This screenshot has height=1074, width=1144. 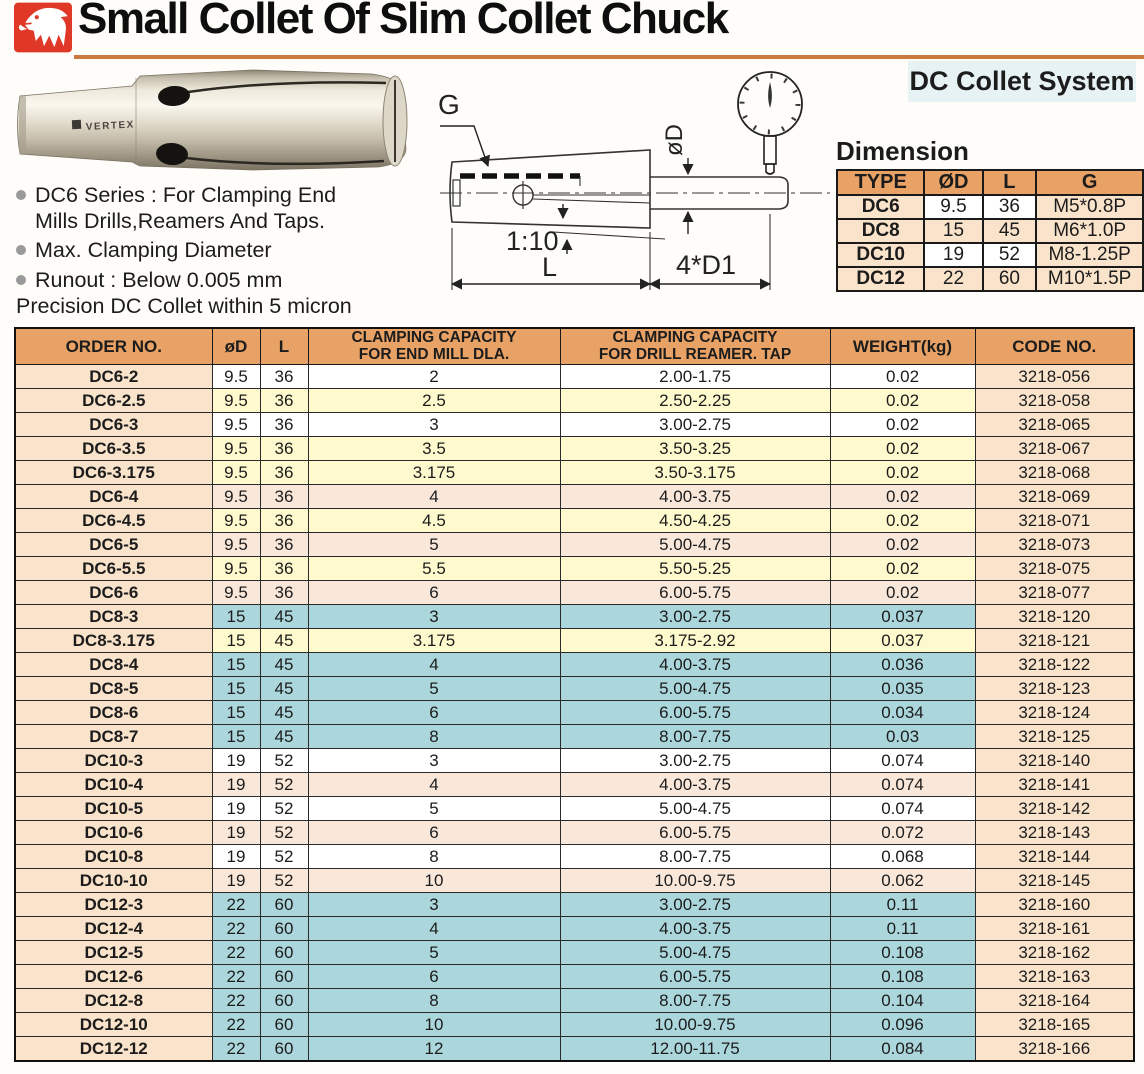 What do you see at coordinates (113, 1049) in the screenshot?
I see `cell-order: DC12-12` at bounding box center [113, 1049].